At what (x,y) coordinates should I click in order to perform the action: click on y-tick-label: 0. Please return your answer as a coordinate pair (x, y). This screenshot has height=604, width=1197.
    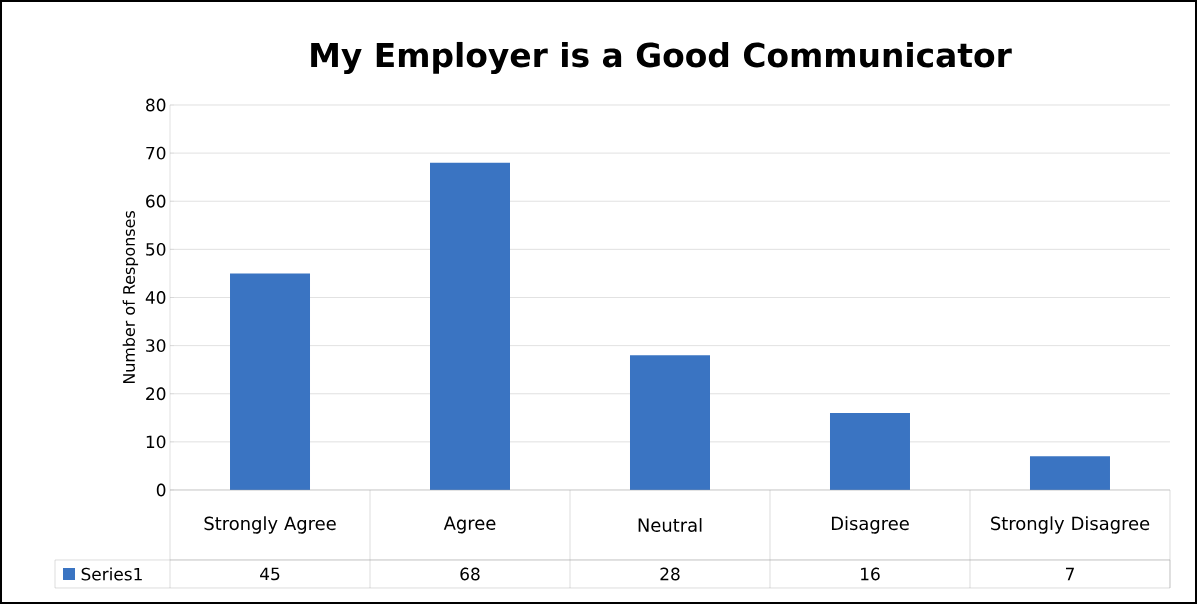
    Looking at the image, I should click on (161, 490).